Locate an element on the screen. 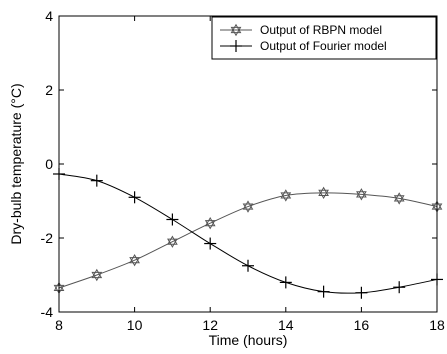 This screenshot has width=447, height=354. legend-entry: Output of RBPN model is located at coordinates (301, 30).